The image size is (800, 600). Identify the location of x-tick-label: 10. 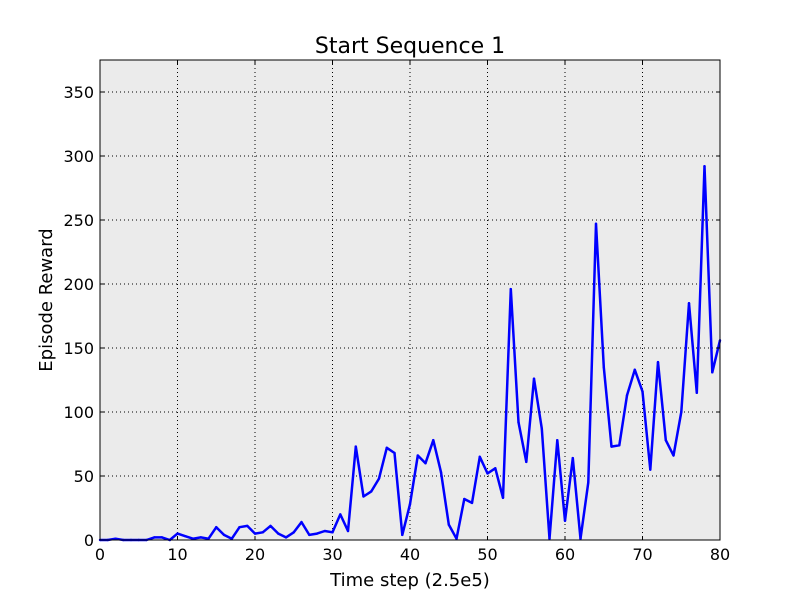
(177, 554).